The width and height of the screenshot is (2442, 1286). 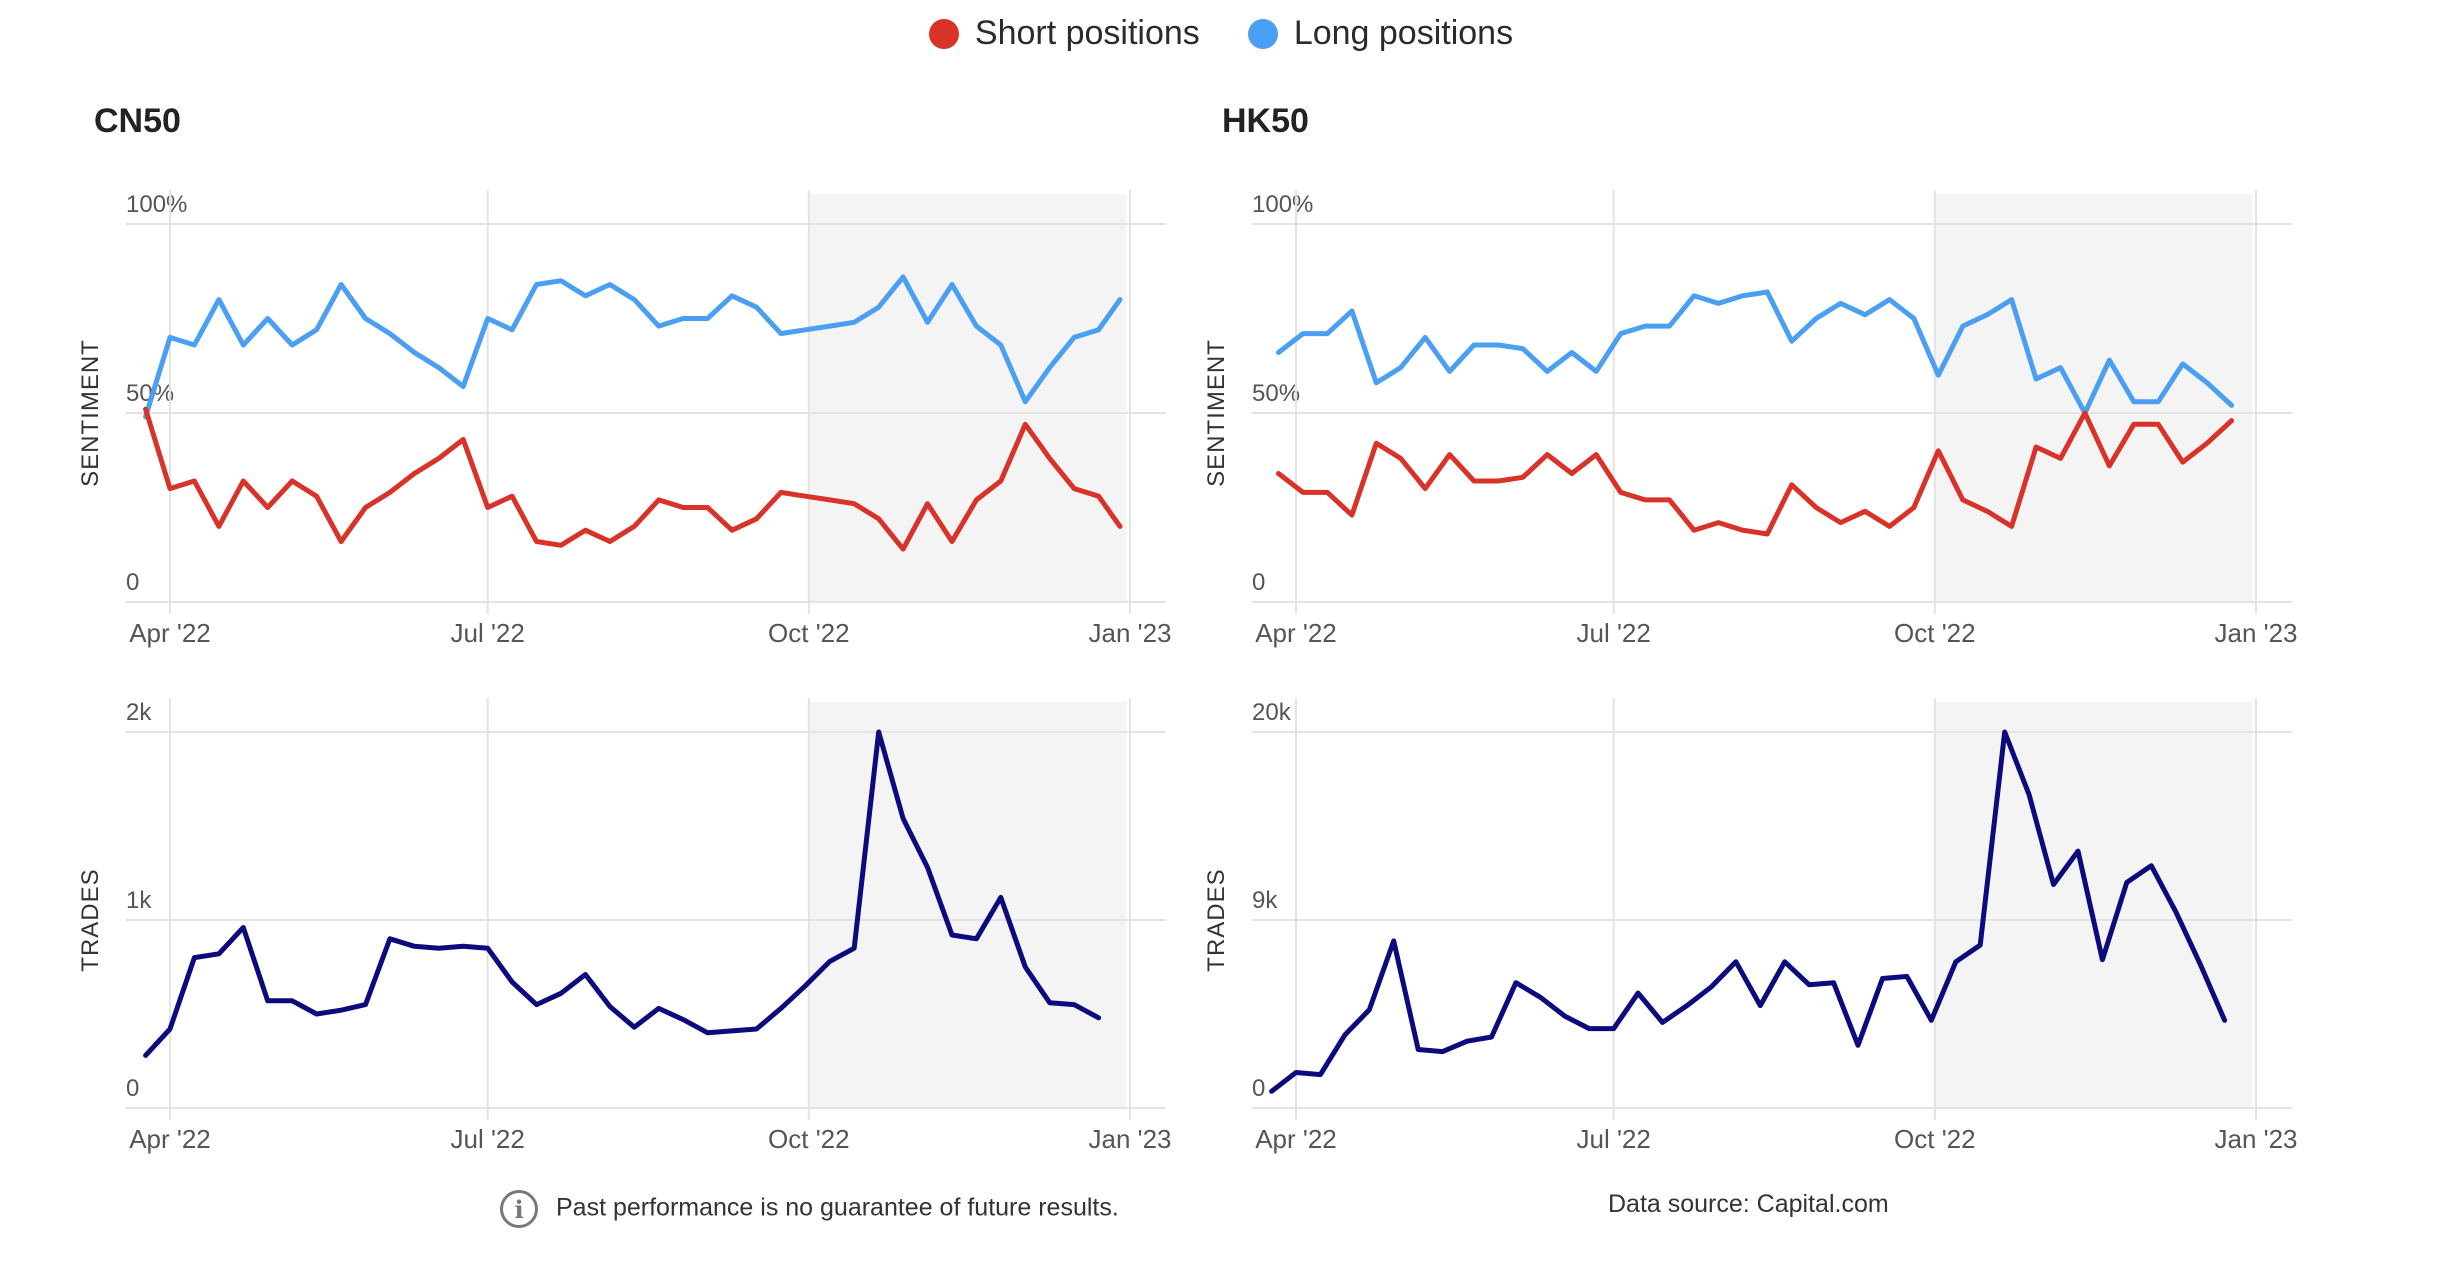 I want to click on cn50-trades-y-tick-label: 1k, so click(x=139, y=900).